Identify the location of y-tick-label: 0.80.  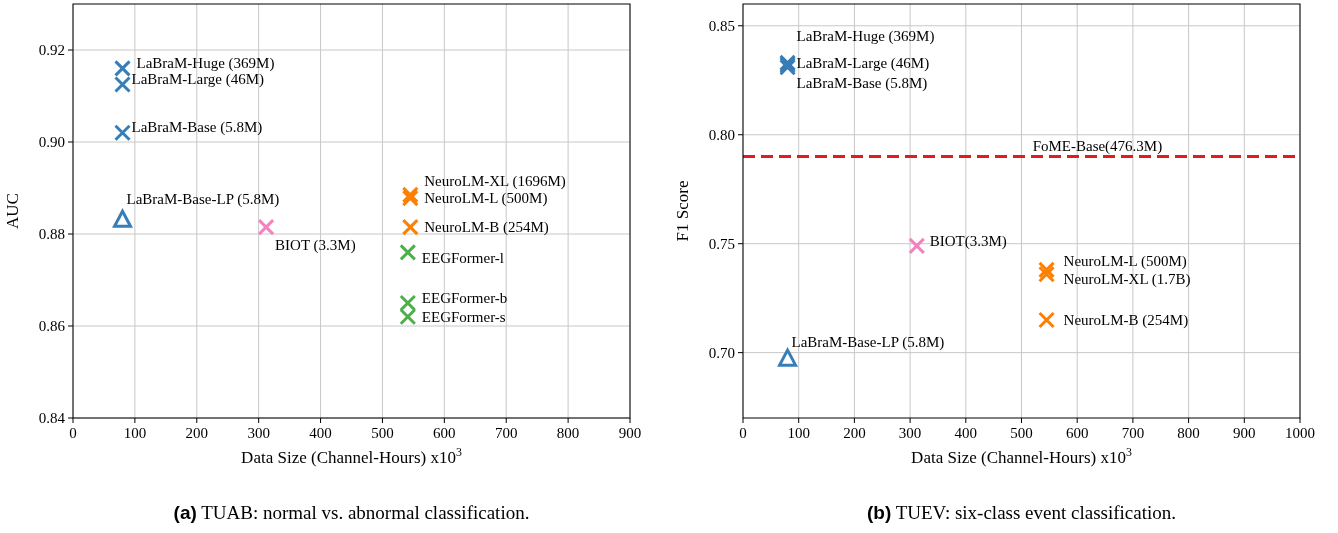
(721, 134).